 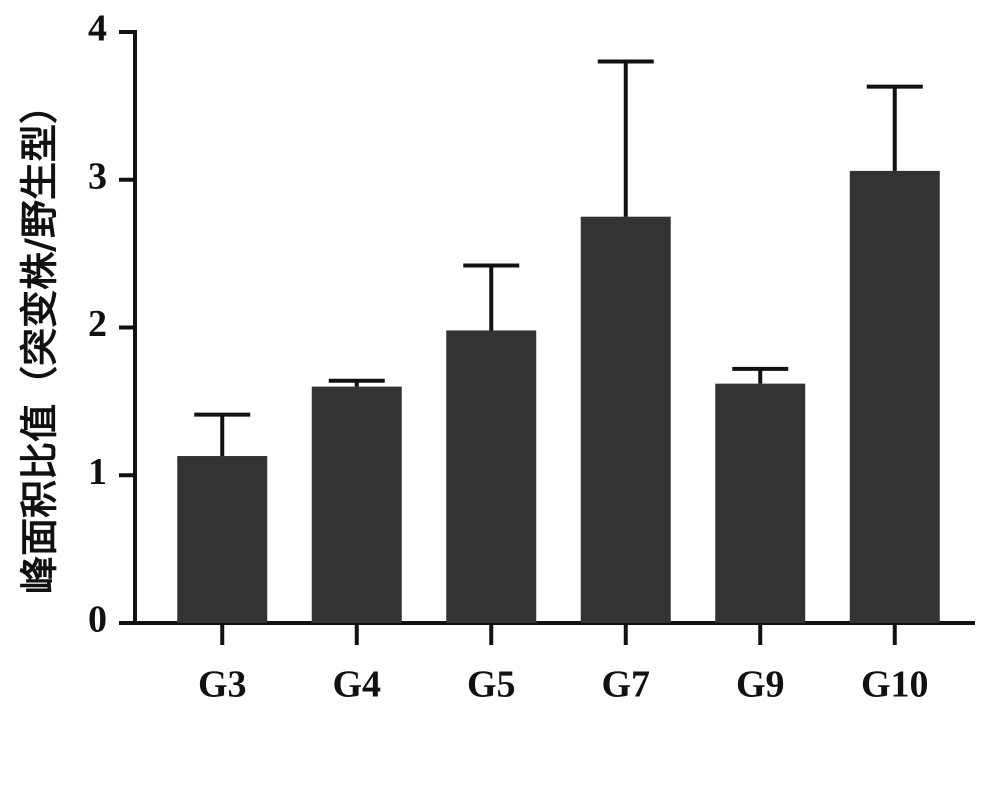 I want to click on x-tick-label: G3, so click(x=222, y=685).